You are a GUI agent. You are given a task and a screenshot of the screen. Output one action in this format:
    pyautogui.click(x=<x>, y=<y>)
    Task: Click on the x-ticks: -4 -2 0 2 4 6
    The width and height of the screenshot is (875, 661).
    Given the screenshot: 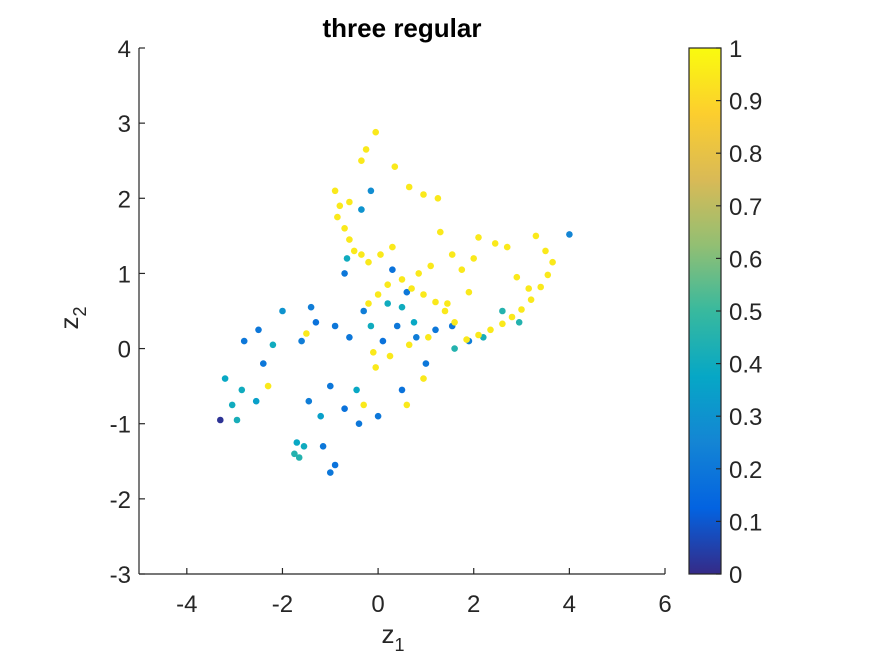 What is the action you would take?
    pyautogui.click(x=424, y=593)
    